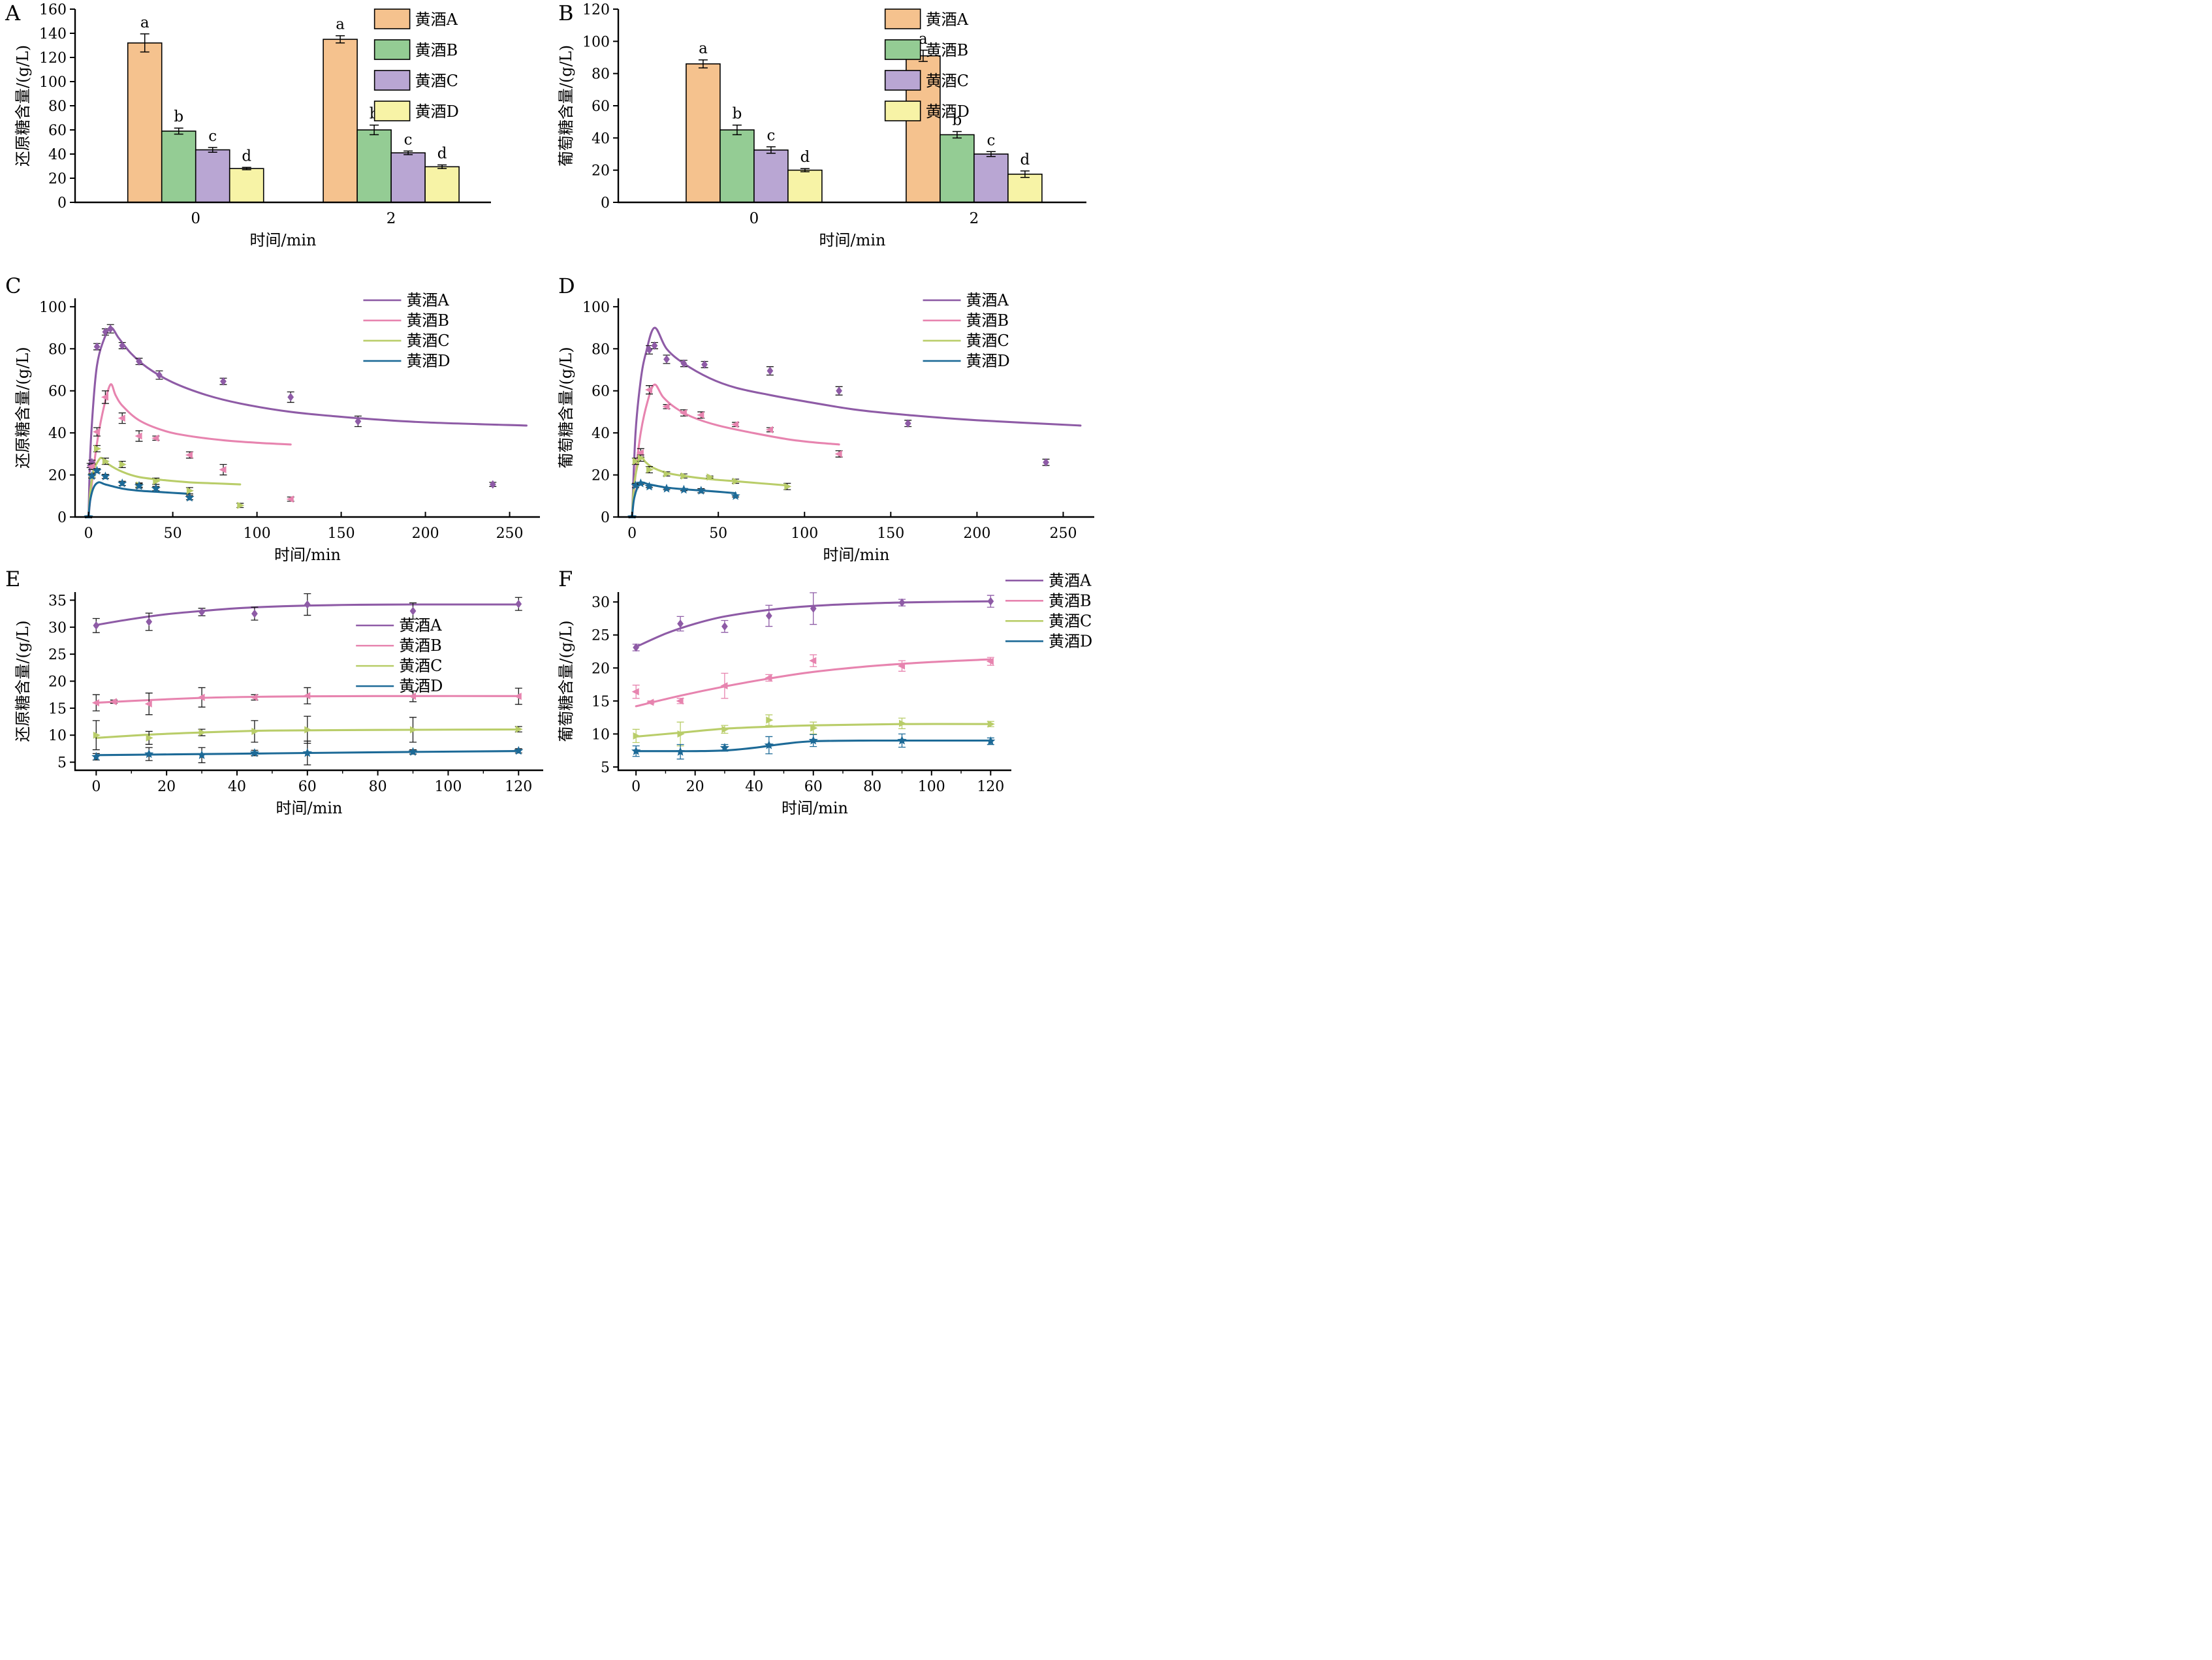 The image size is (2212, 1660). What do you see at coordinates (425, 533) in the screenshot?
I see `x-tick-label: 200` at bounding box center [425, 533].